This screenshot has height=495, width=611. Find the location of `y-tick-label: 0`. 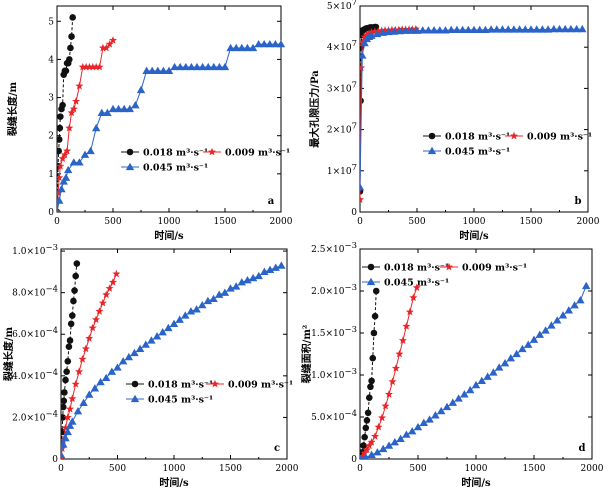

y-tick-label: 0 is located at coordinates (354, 460).